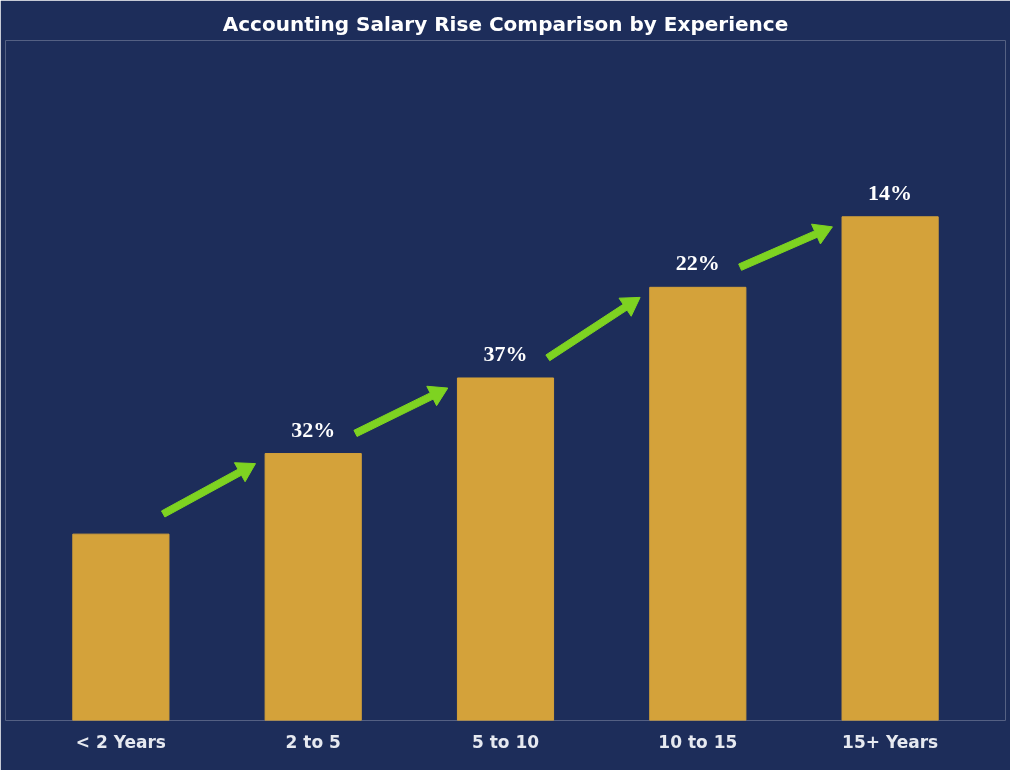  What do you see at coordinates (505, 23) in the screenshot?
I see `chart-title: Accounting Salary Rise Comparison by Experience` at bounding box center [505, 23].